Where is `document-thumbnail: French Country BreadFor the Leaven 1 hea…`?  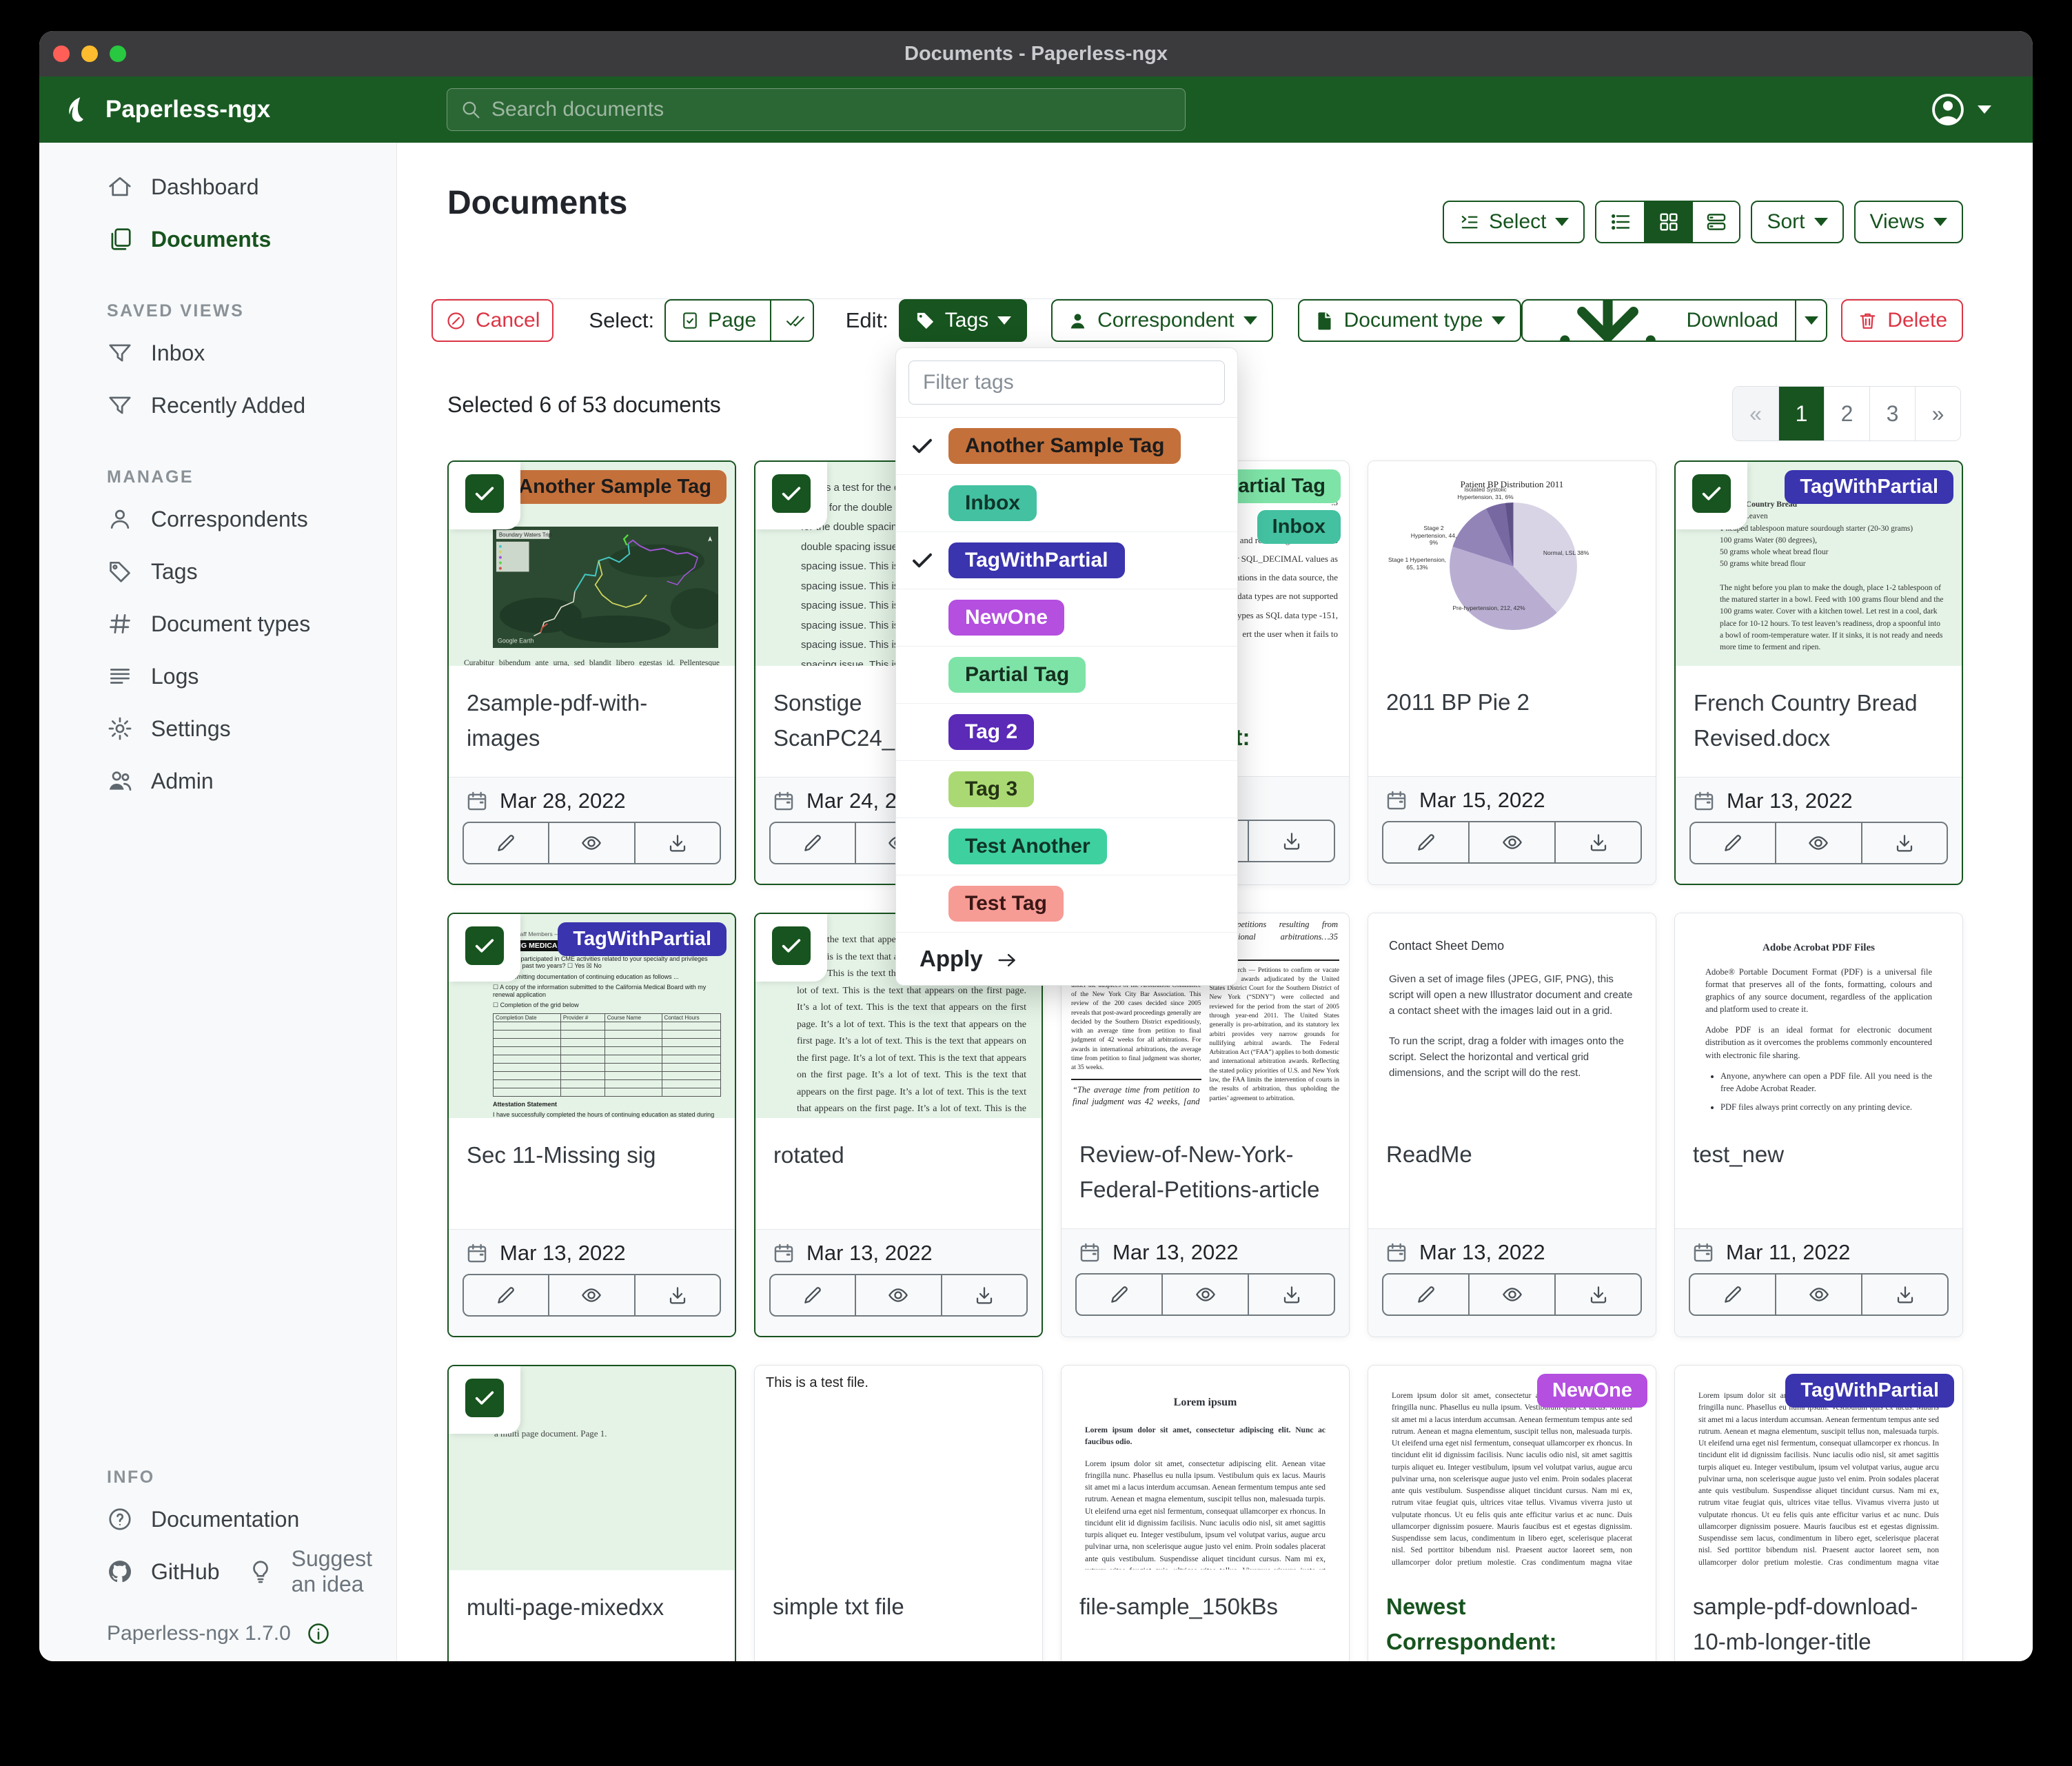
document-thumbnail: French Country BreadFor the Leaven 1 hea… is located at coordinates (1819, 564).